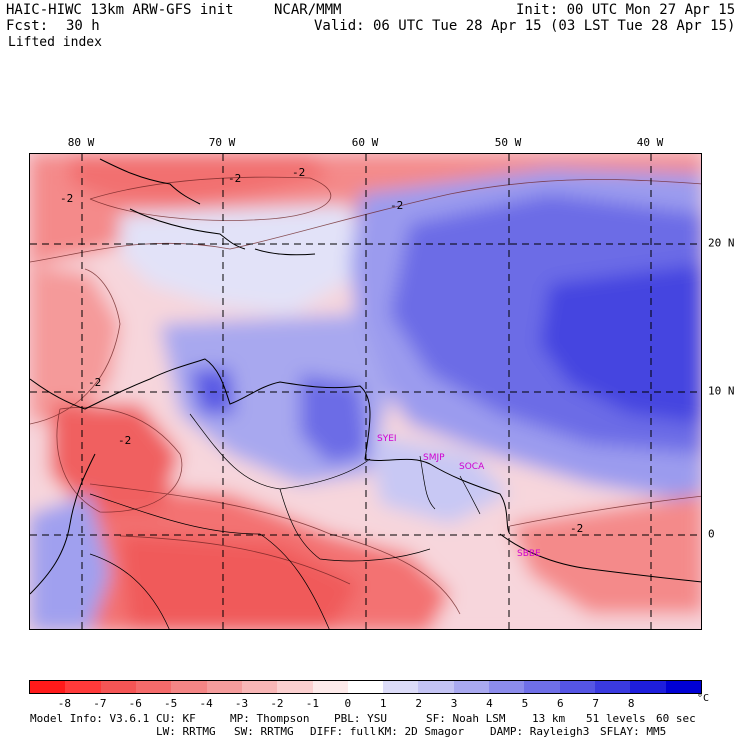 The height and width of the screenshot is (740, 740). Describe the element at coordinates (55, 42) in the screenshot. I see `field-name: Lifted index` at that location.